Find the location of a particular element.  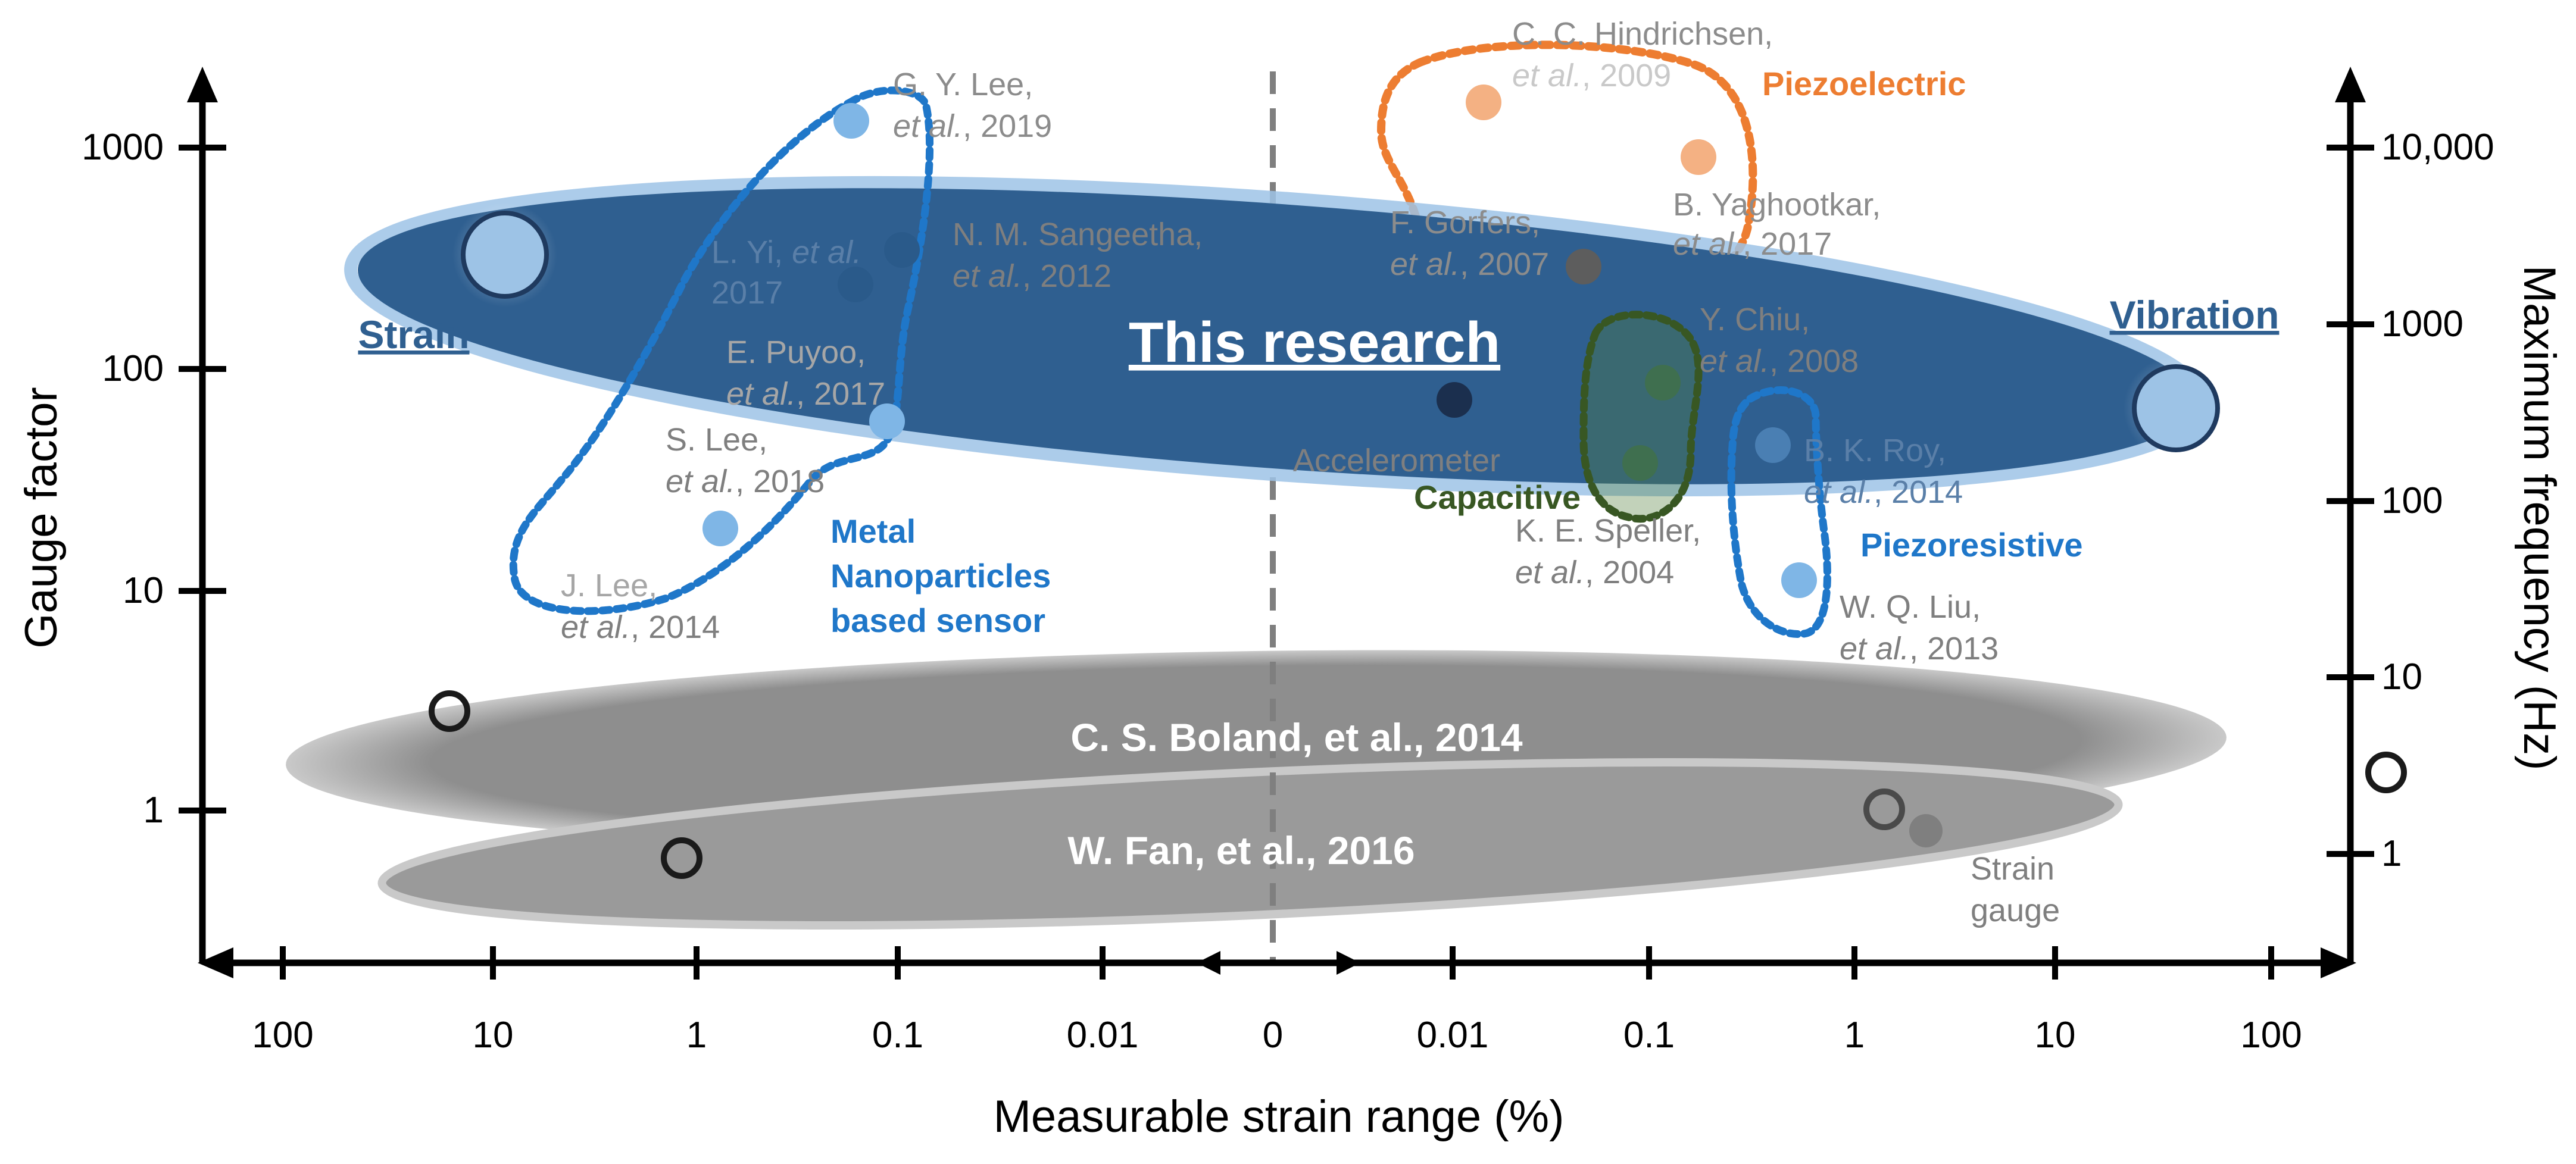

ref-by-line-1: B. Yaghootkar, is located at coordinates (1777, 205).